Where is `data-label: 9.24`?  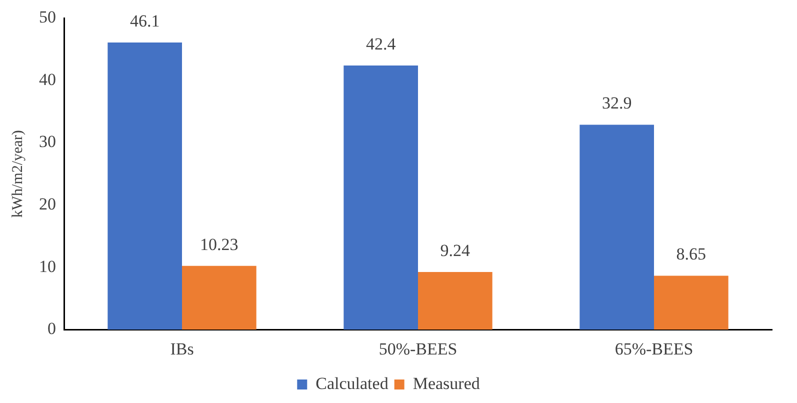 data-label: 9.24 is located at coordinates (455, 250).